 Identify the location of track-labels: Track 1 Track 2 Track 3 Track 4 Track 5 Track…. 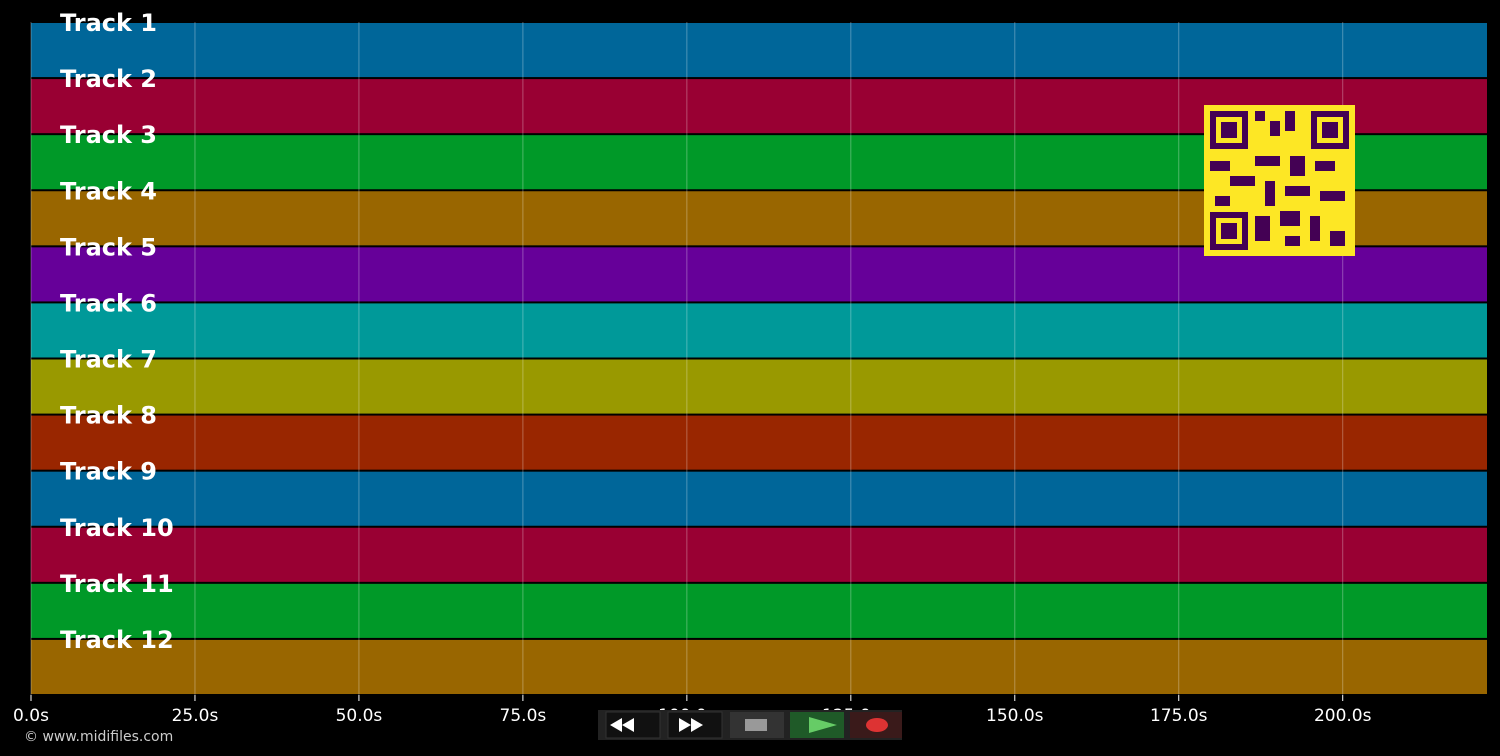
(117, 331).